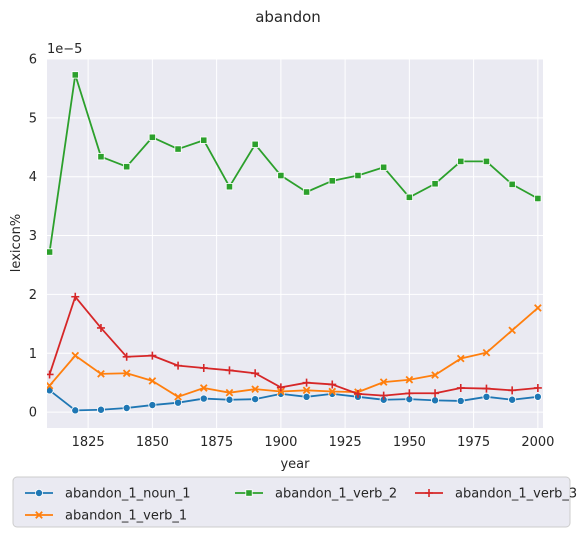 The image size is (578, 537). I want to click on x-tick-label: 1825, so click(88, 442).